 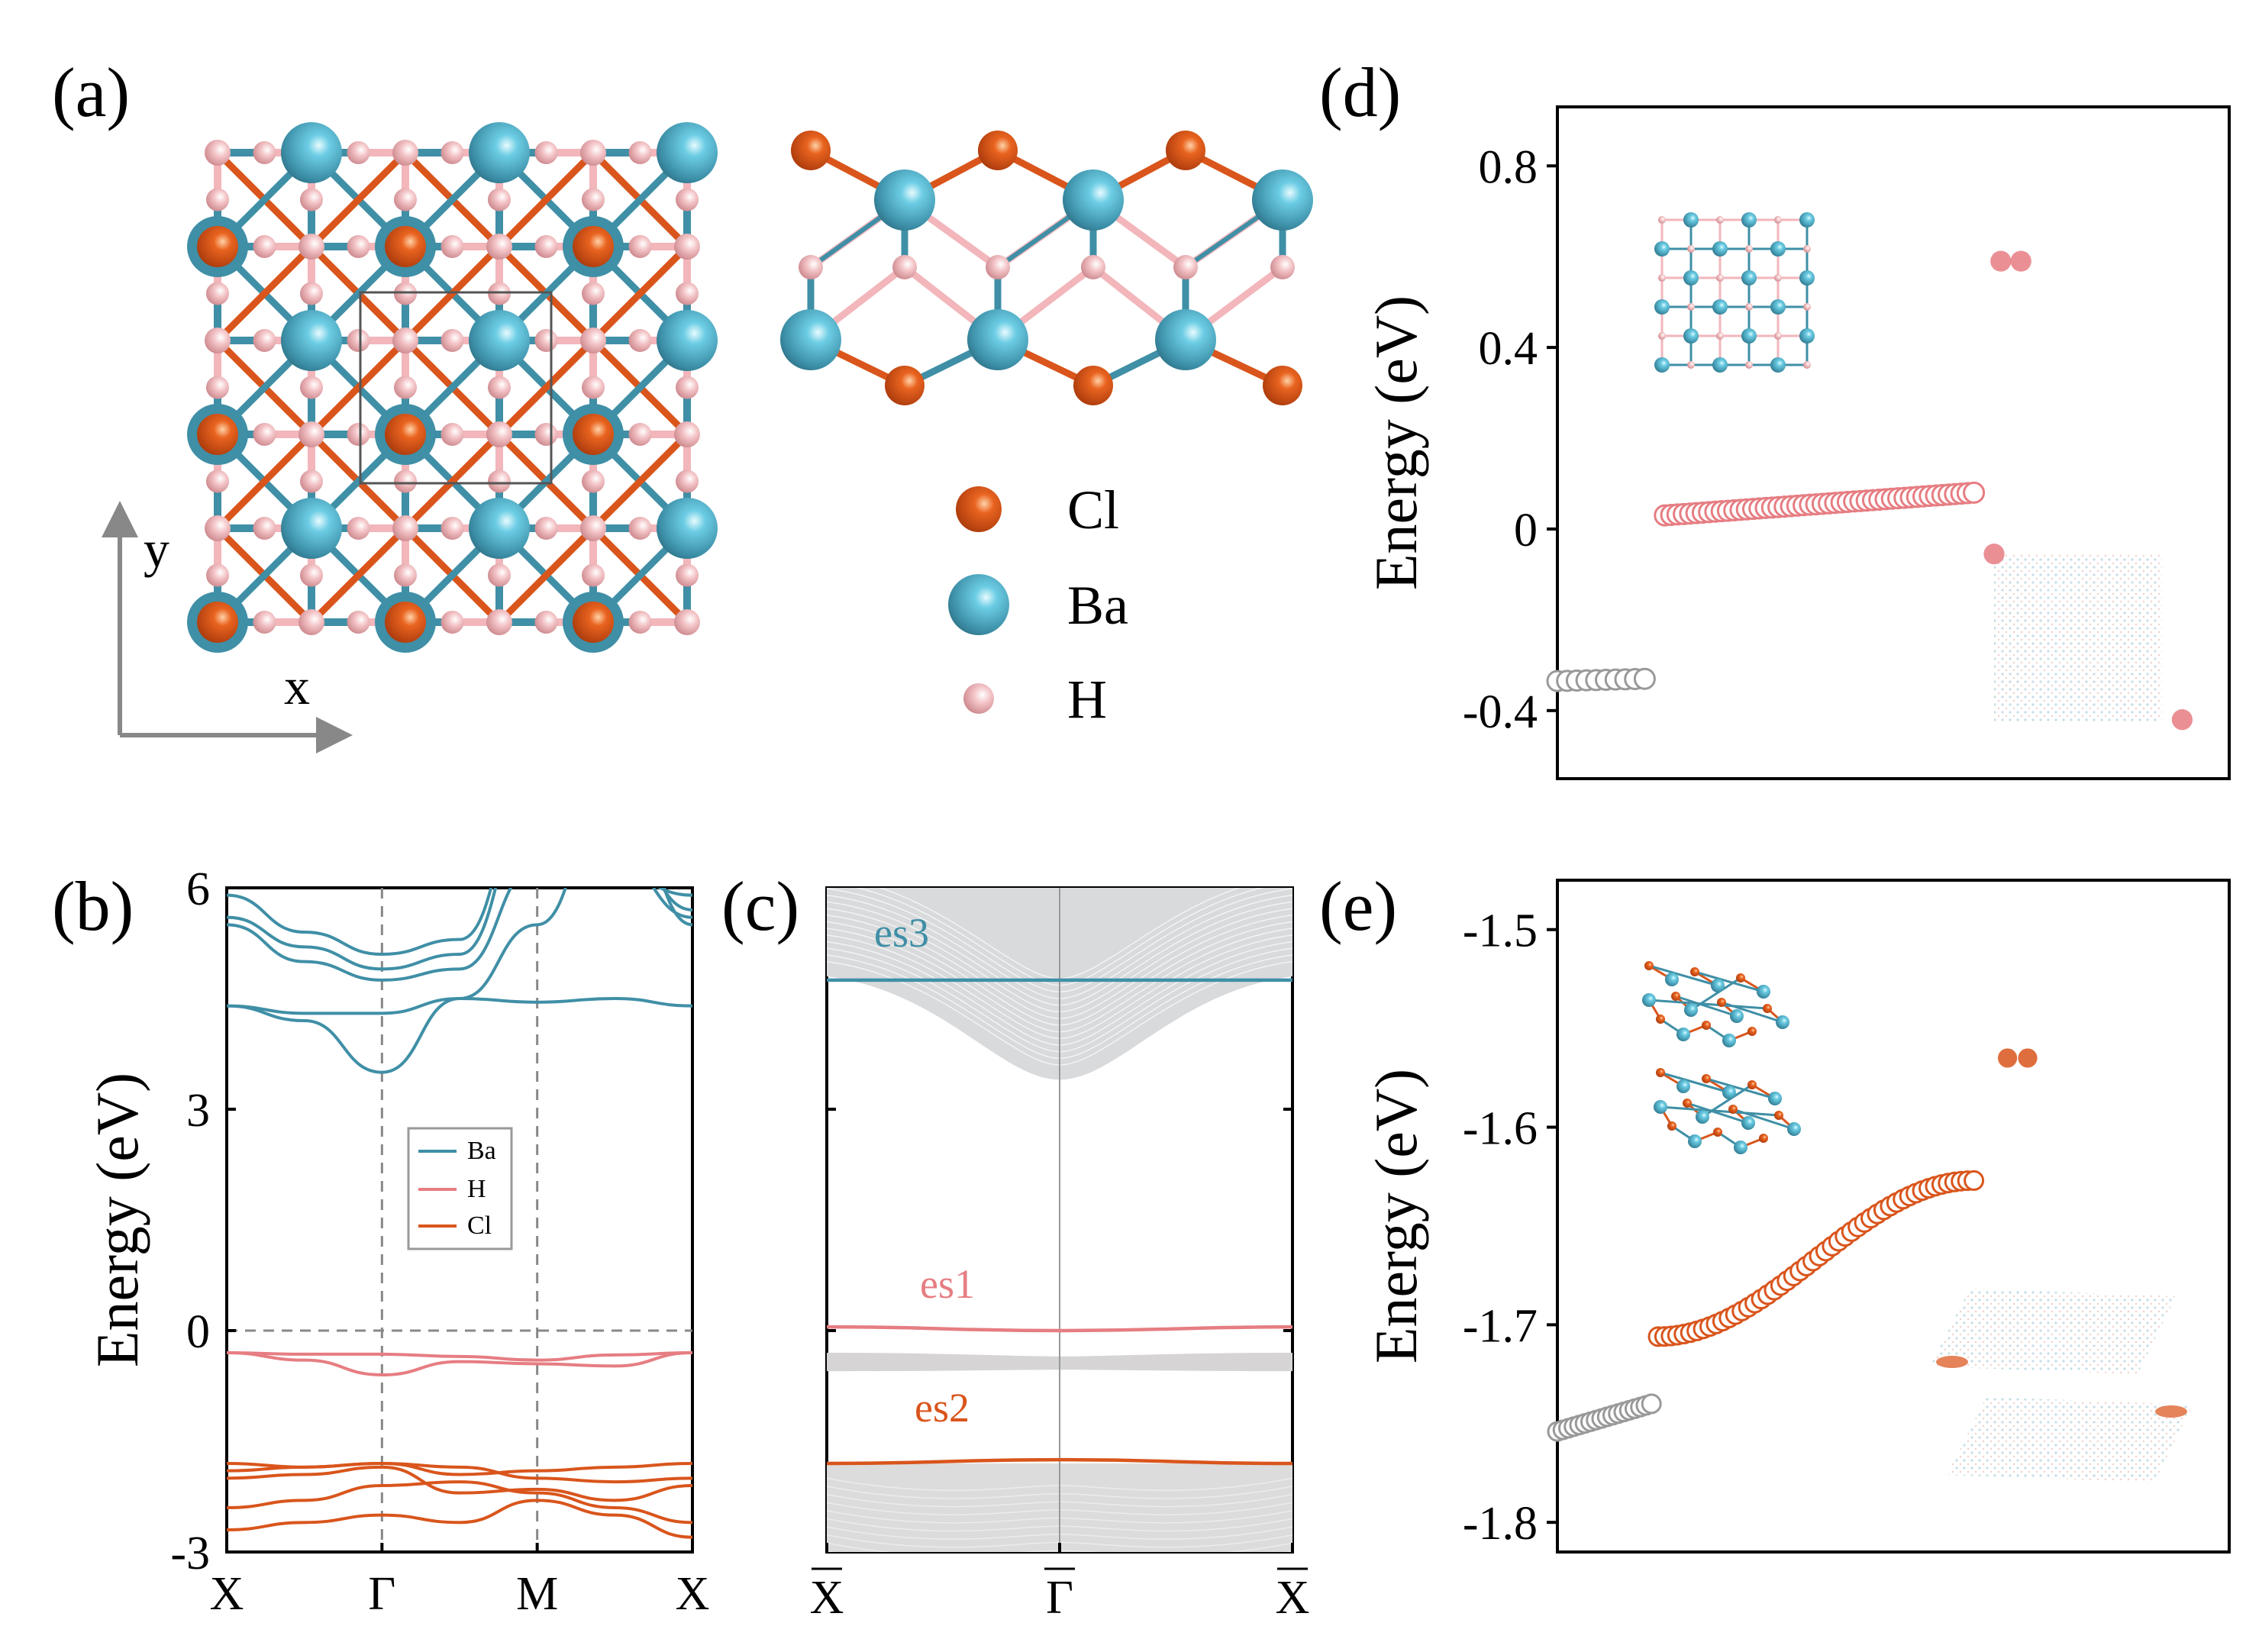 I want to click on band-ba, so click(x=459, y=1005).